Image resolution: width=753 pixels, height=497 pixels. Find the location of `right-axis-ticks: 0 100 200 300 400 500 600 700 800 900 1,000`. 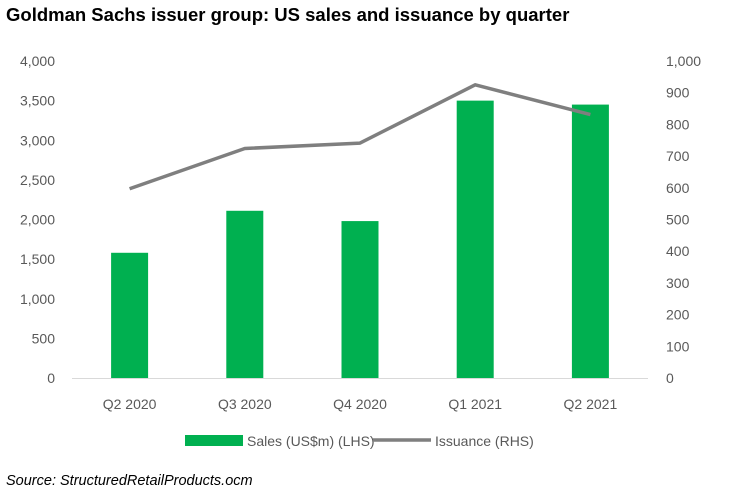

right-axis-ticks: 0 100 200 300 400 500 600 700 800 900 1,000 is located at coordinates (683, 219).